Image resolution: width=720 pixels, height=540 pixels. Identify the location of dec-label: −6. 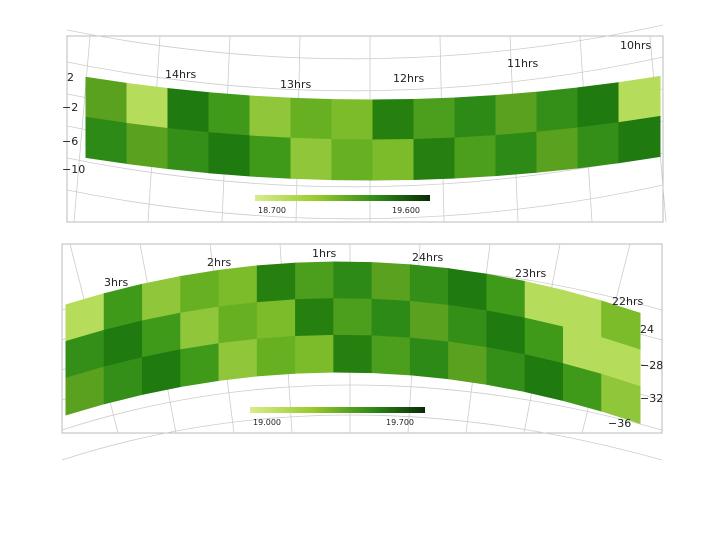
(70, 141).